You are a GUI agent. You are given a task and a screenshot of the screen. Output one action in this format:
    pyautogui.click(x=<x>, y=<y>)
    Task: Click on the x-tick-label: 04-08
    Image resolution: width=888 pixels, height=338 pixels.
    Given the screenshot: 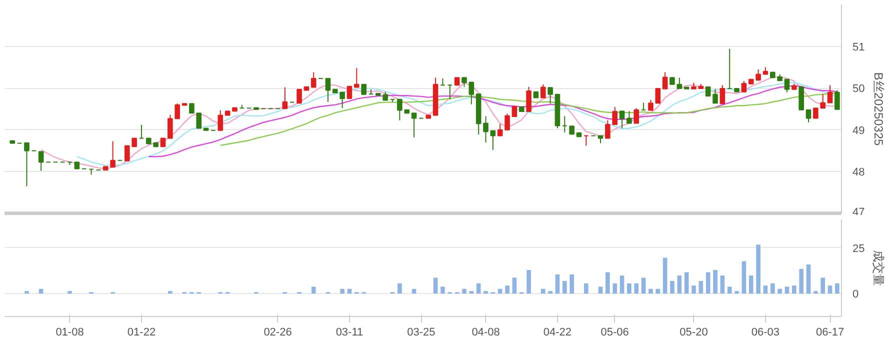 What is the action you would take?
    pyautogui.click(x=486, y=332)
    